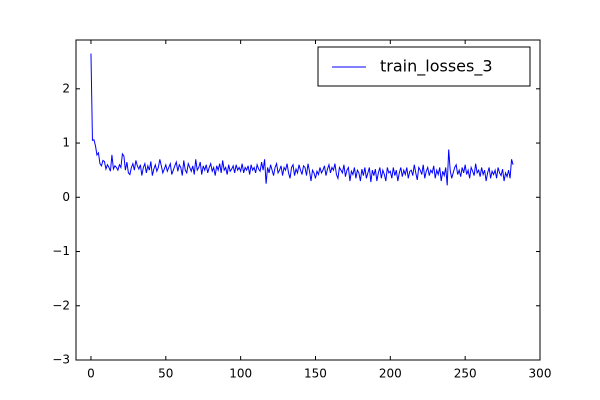 The image size is (600, 400). I want to click on legend-label: train_losses_3, so click(436, 67).